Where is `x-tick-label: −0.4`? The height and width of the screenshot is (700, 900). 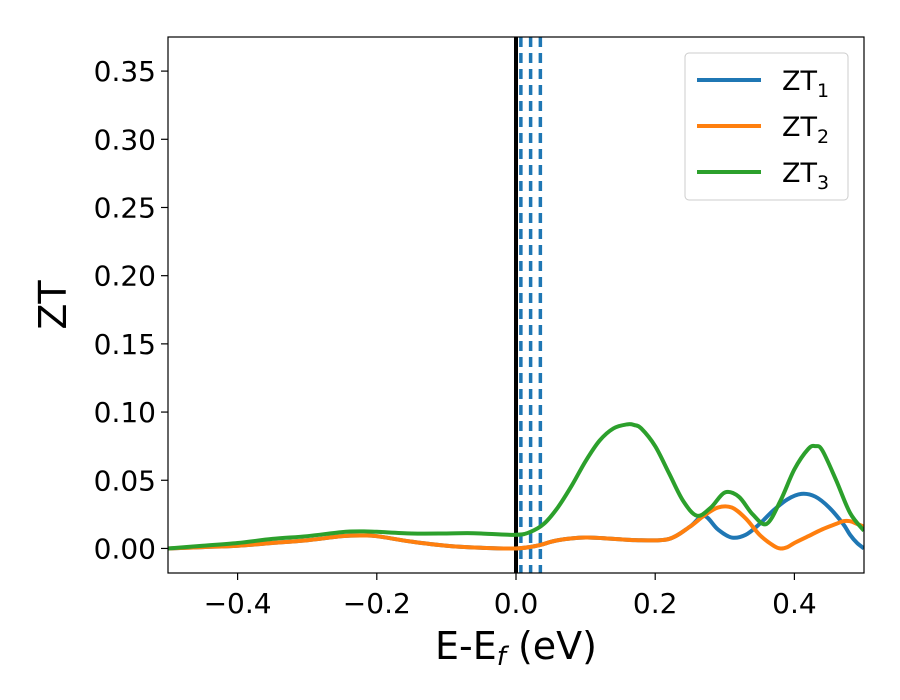
x-tick-label: −0.4 is located at coordinates (238, 603).